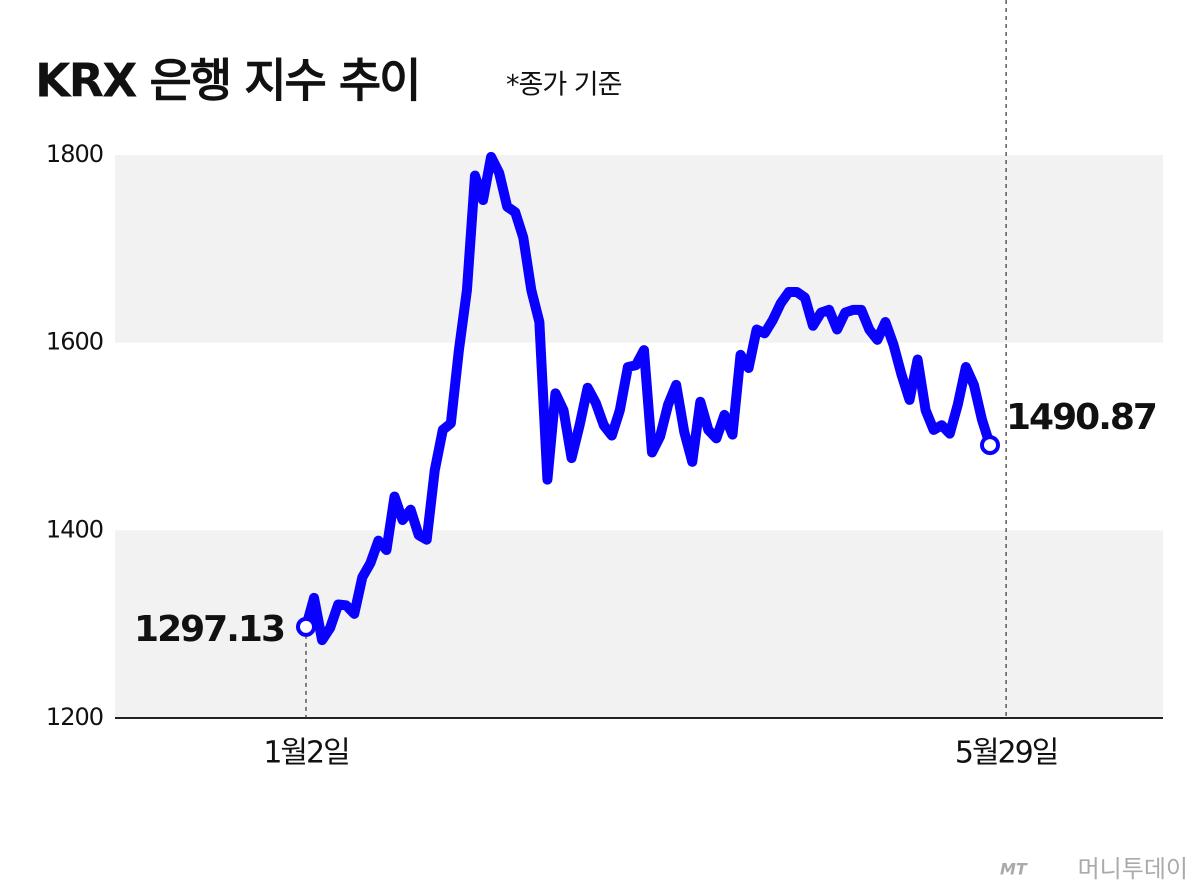 The image size is (1200, 894). What do you see at coordinates (74, 529) in the screenshot?
I see `y-tick-label: 1400` at bounding box center [74, 529].